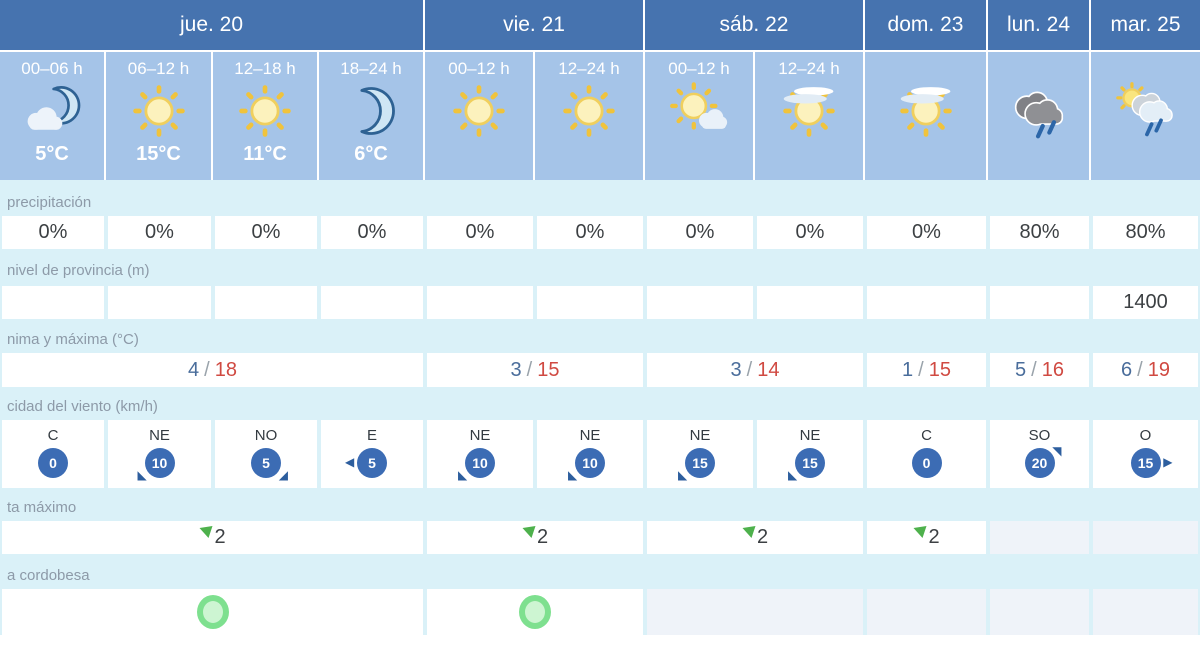 The height and width of the screenshot is (650, 1200). I want to click on wind-speed-badge: 15, so click(1145, 463).